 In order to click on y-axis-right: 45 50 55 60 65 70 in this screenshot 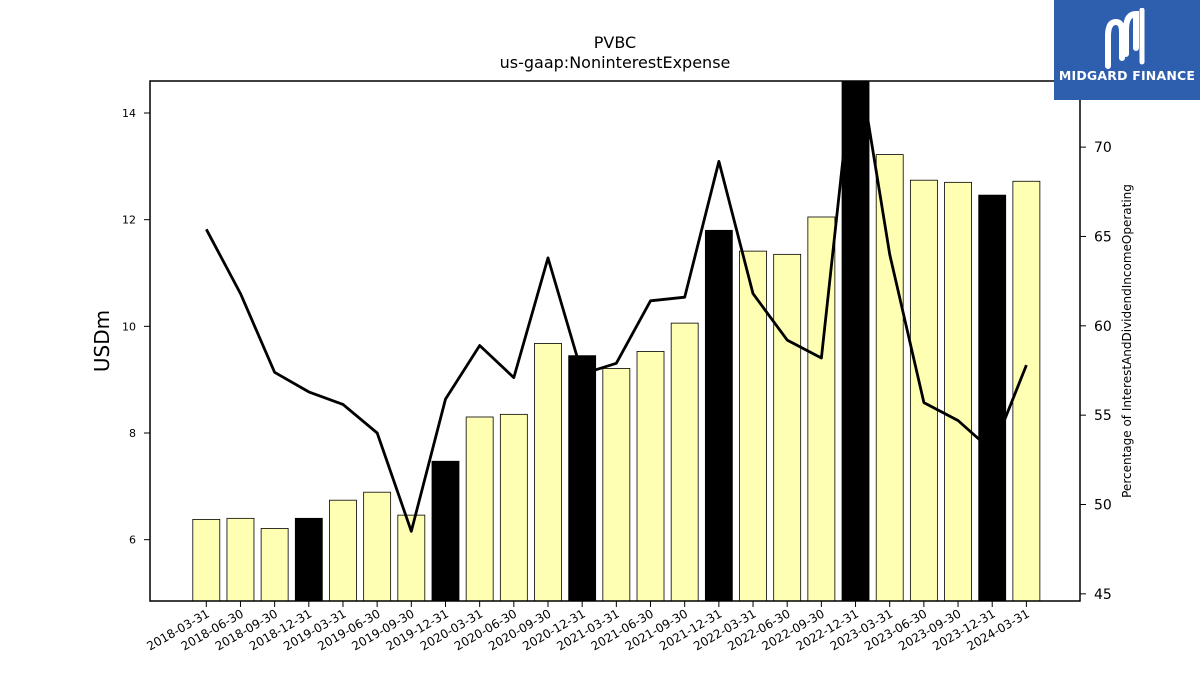, I will do `click(1096, 371)`.